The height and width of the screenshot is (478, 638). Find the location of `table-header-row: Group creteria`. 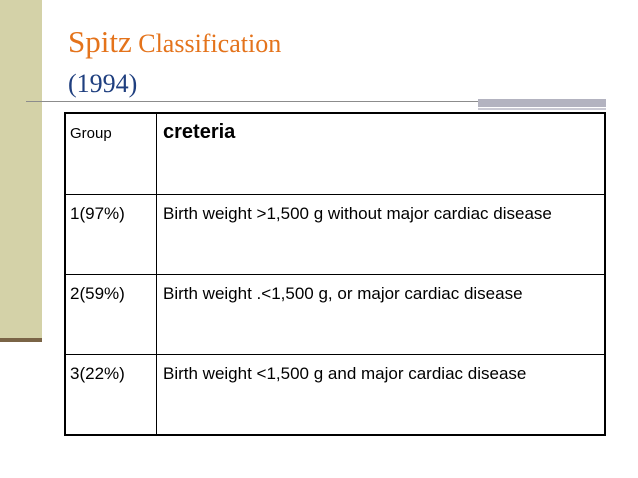

table-header-row: Group creteria is located at coordinates (335, 153).